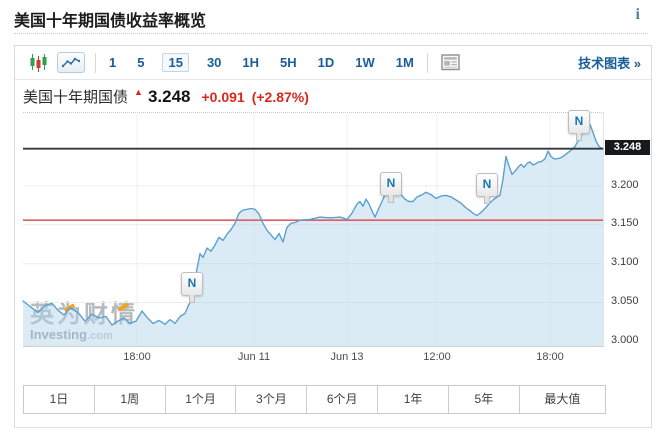  I want to click on watermark-brand-name: Investing, so click(58, 334).